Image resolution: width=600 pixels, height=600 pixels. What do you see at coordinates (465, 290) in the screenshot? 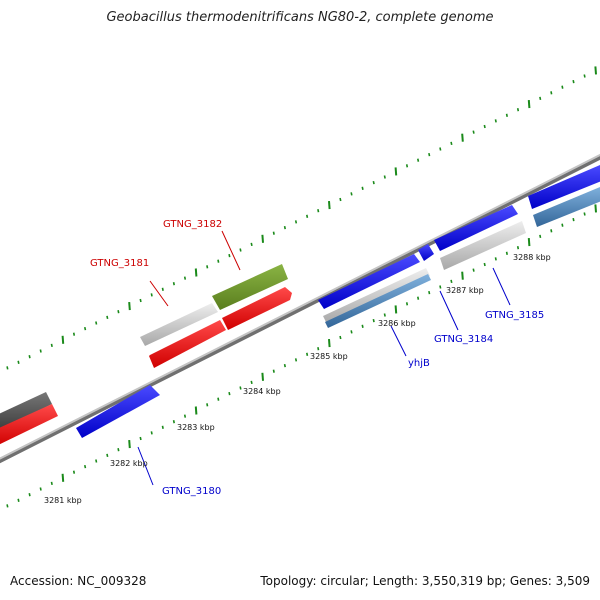
I see `kbp-label: 3287 kbp` at bounding box center [465, 290].